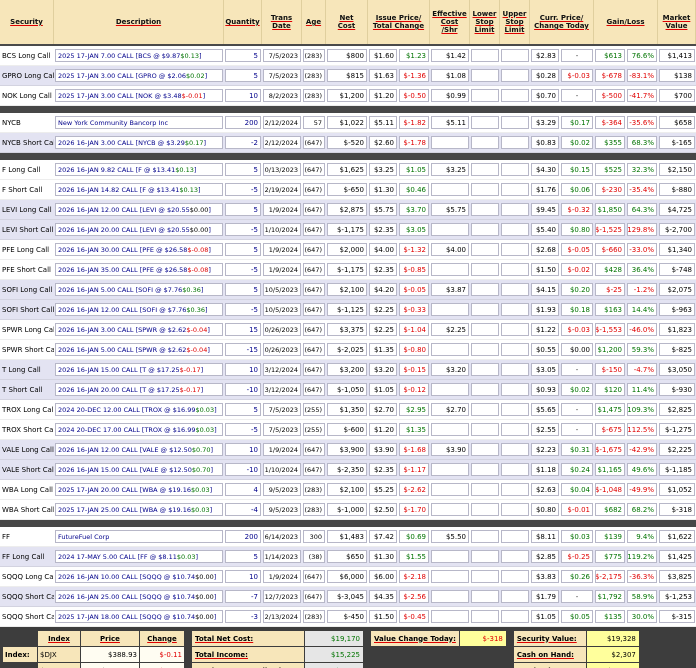  I want to click on gain-cell: $-660, so click(610, 249).